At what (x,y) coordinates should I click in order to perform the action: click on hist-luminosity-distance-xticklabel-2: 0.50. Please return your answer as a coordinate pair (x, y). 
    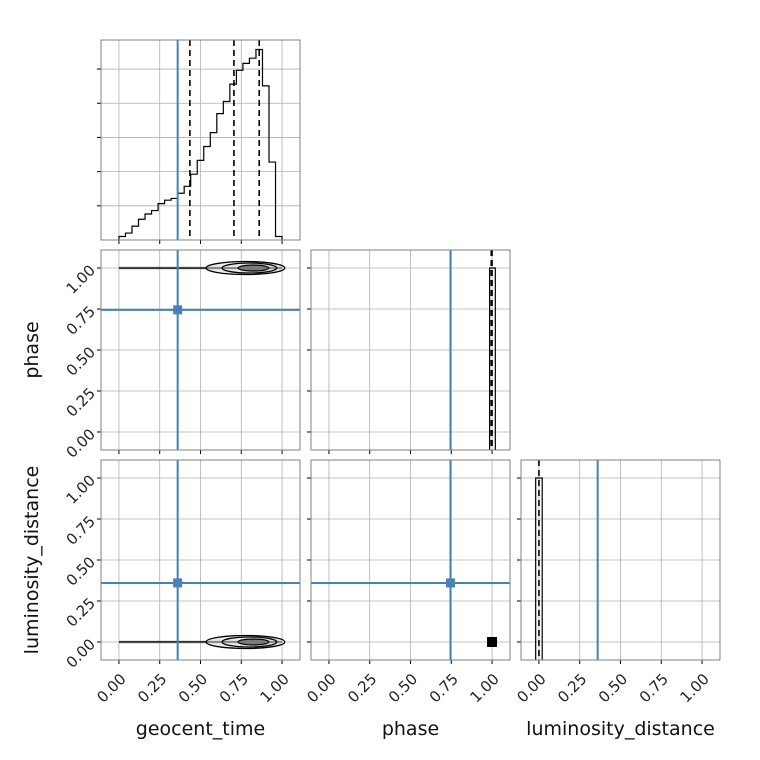
    Looking at the image, I should click on (613, 688).